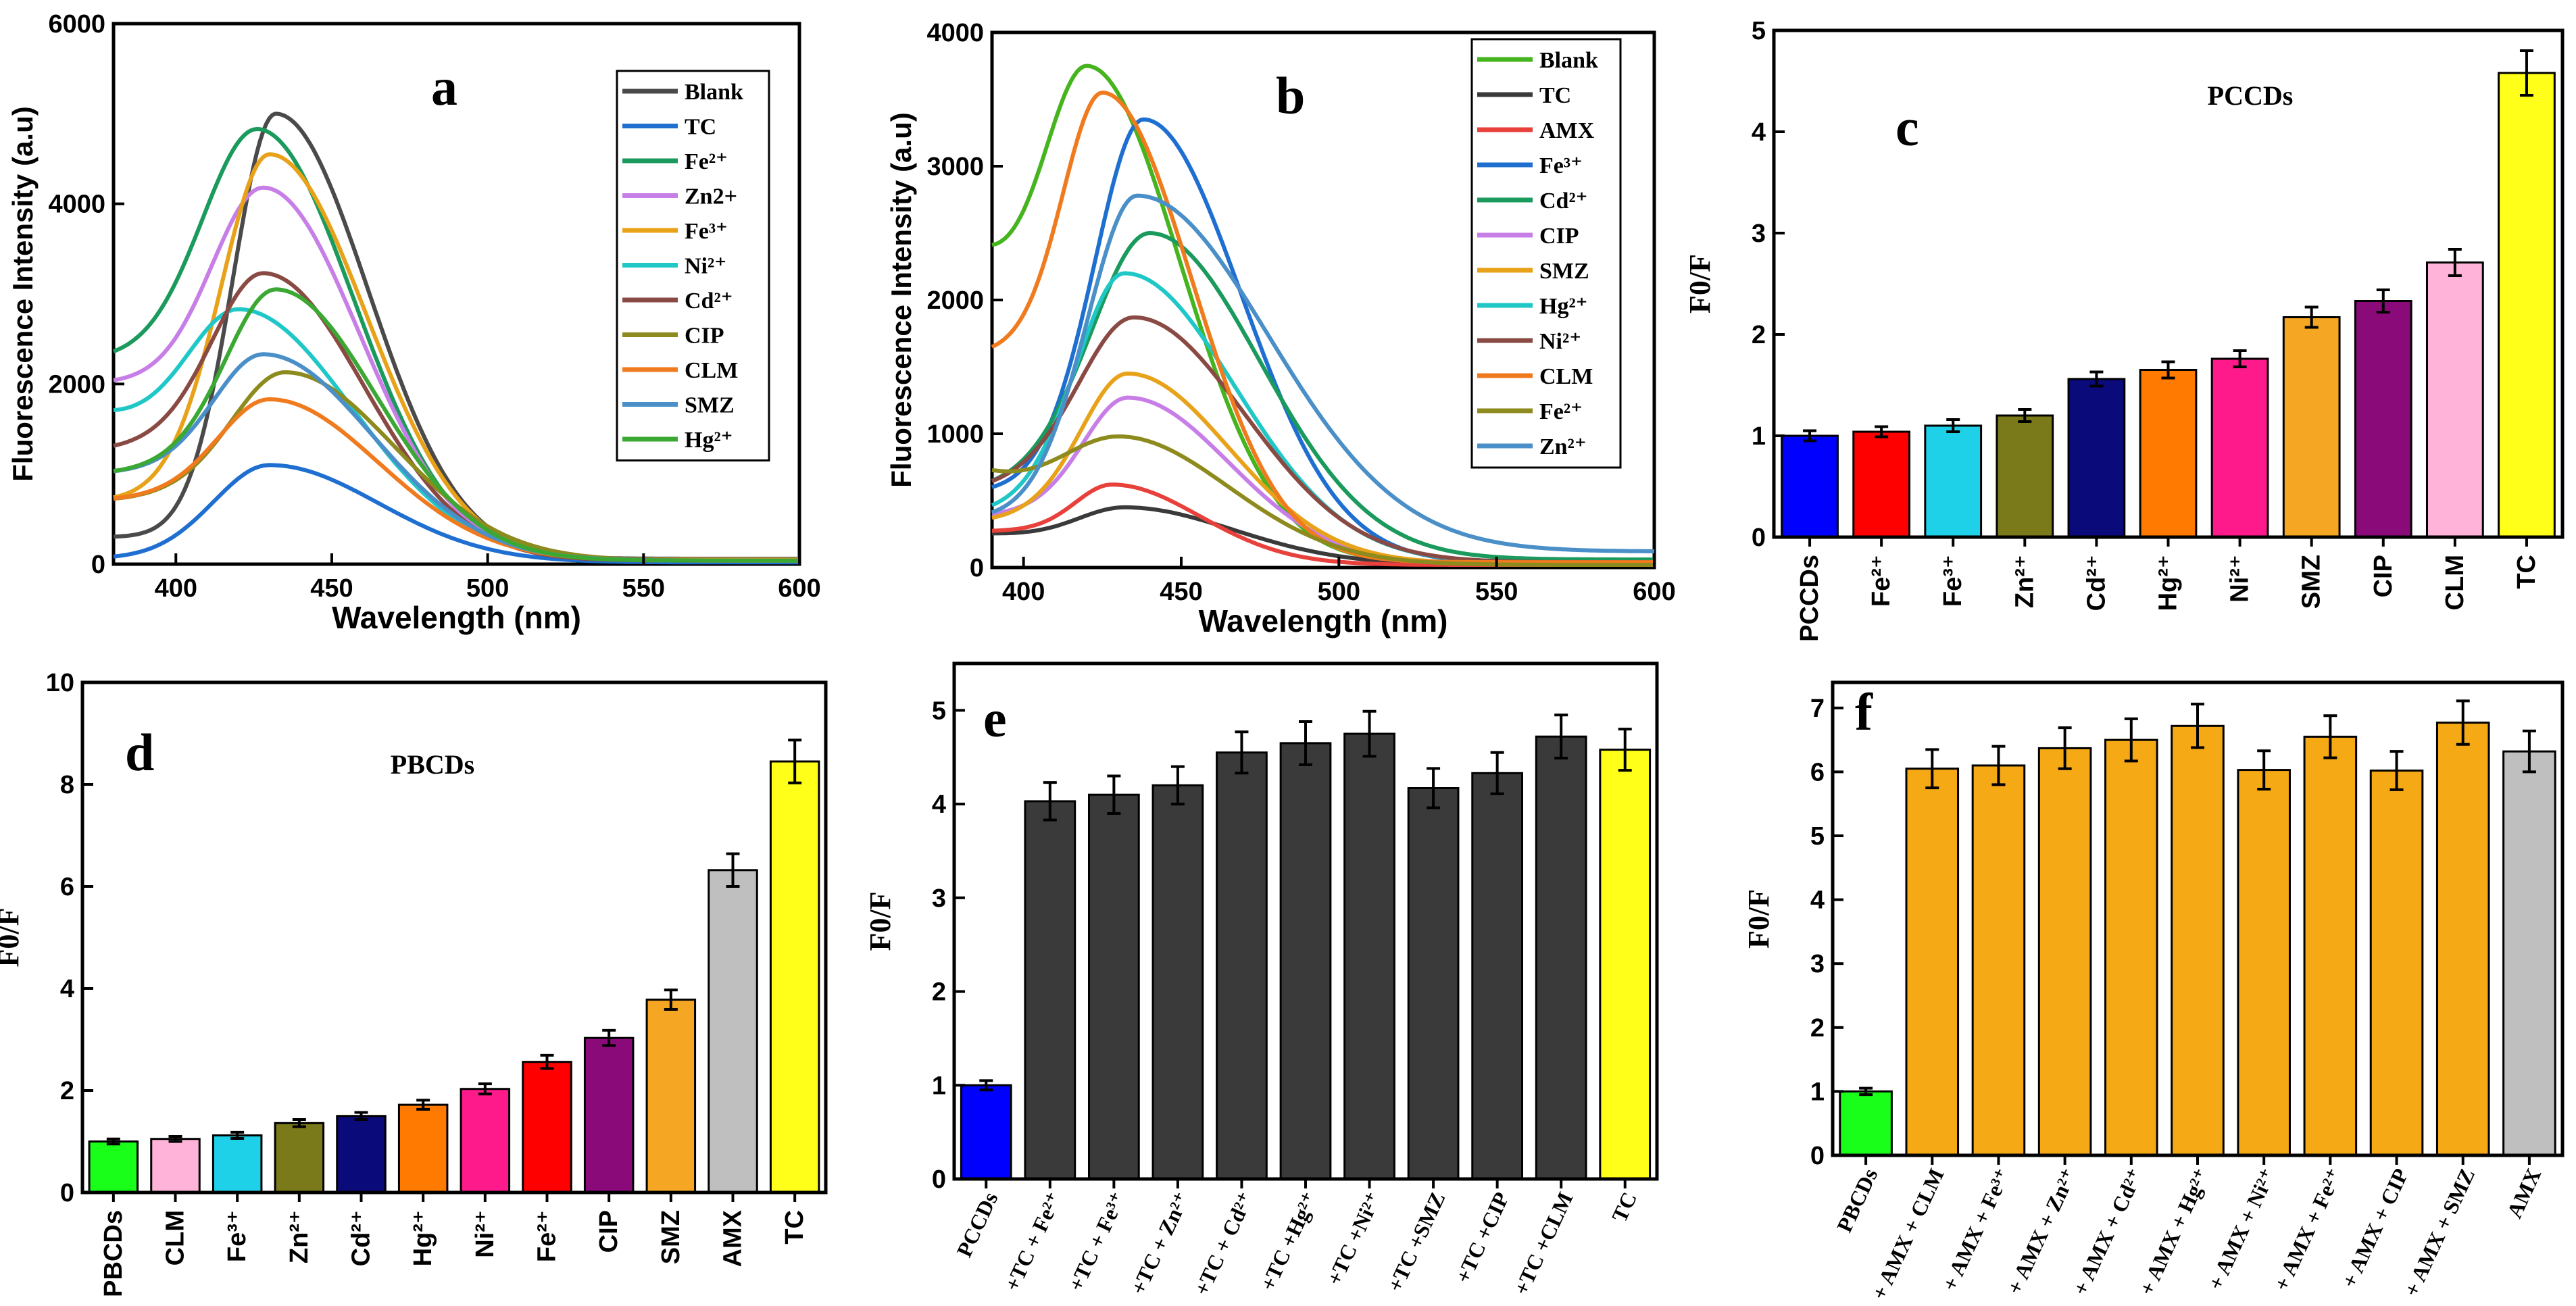 The width and height of the screenshot is (2576, 1306). I want to click on bar-CIP, so click(609, 1115).